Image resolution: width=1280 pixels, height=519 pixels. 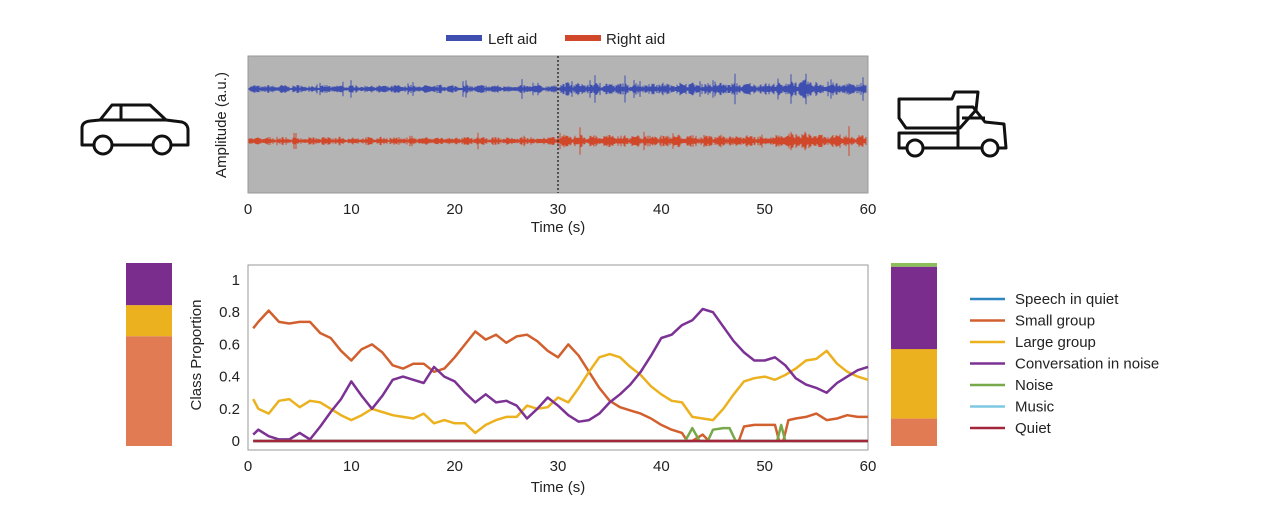 What do you see at coordinates (558, 466) in the screenshot?
I see `x-tick-label: 30` at bounding box center [558, 466].